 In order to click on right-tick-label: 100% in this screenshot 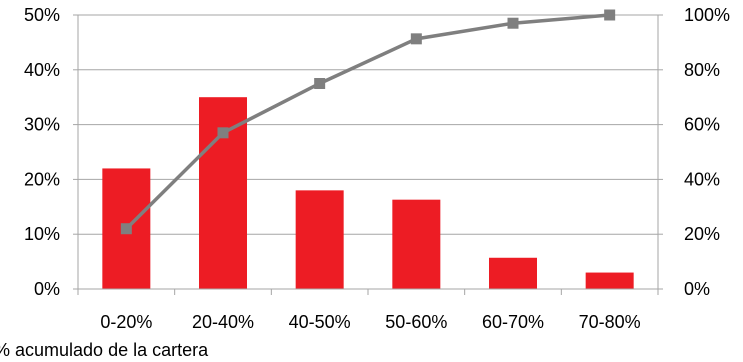, I will do `click(707, 15)`.